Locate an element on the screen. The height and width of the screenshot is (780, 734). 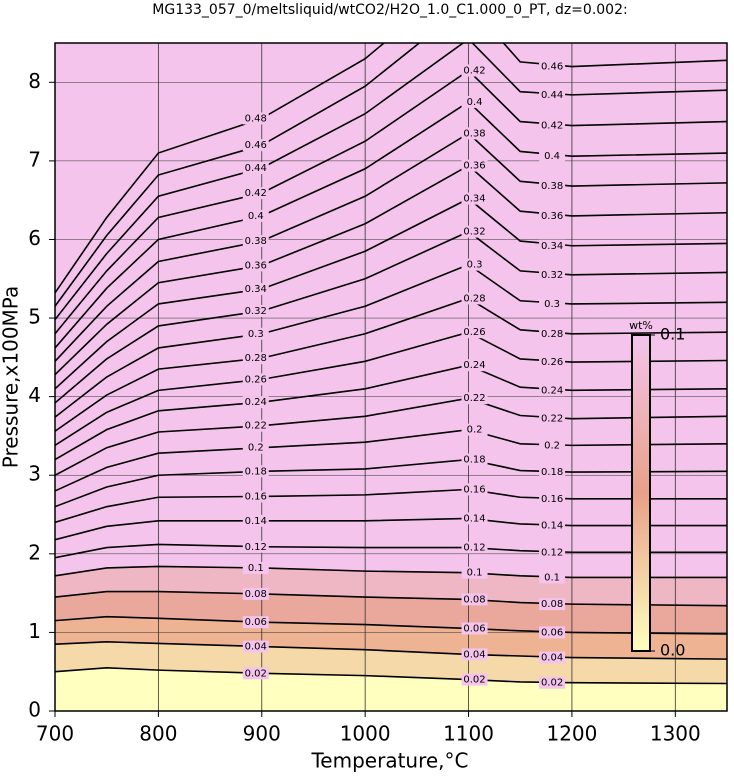
x-tick-label: 900 is located at coordinates (262, 734).